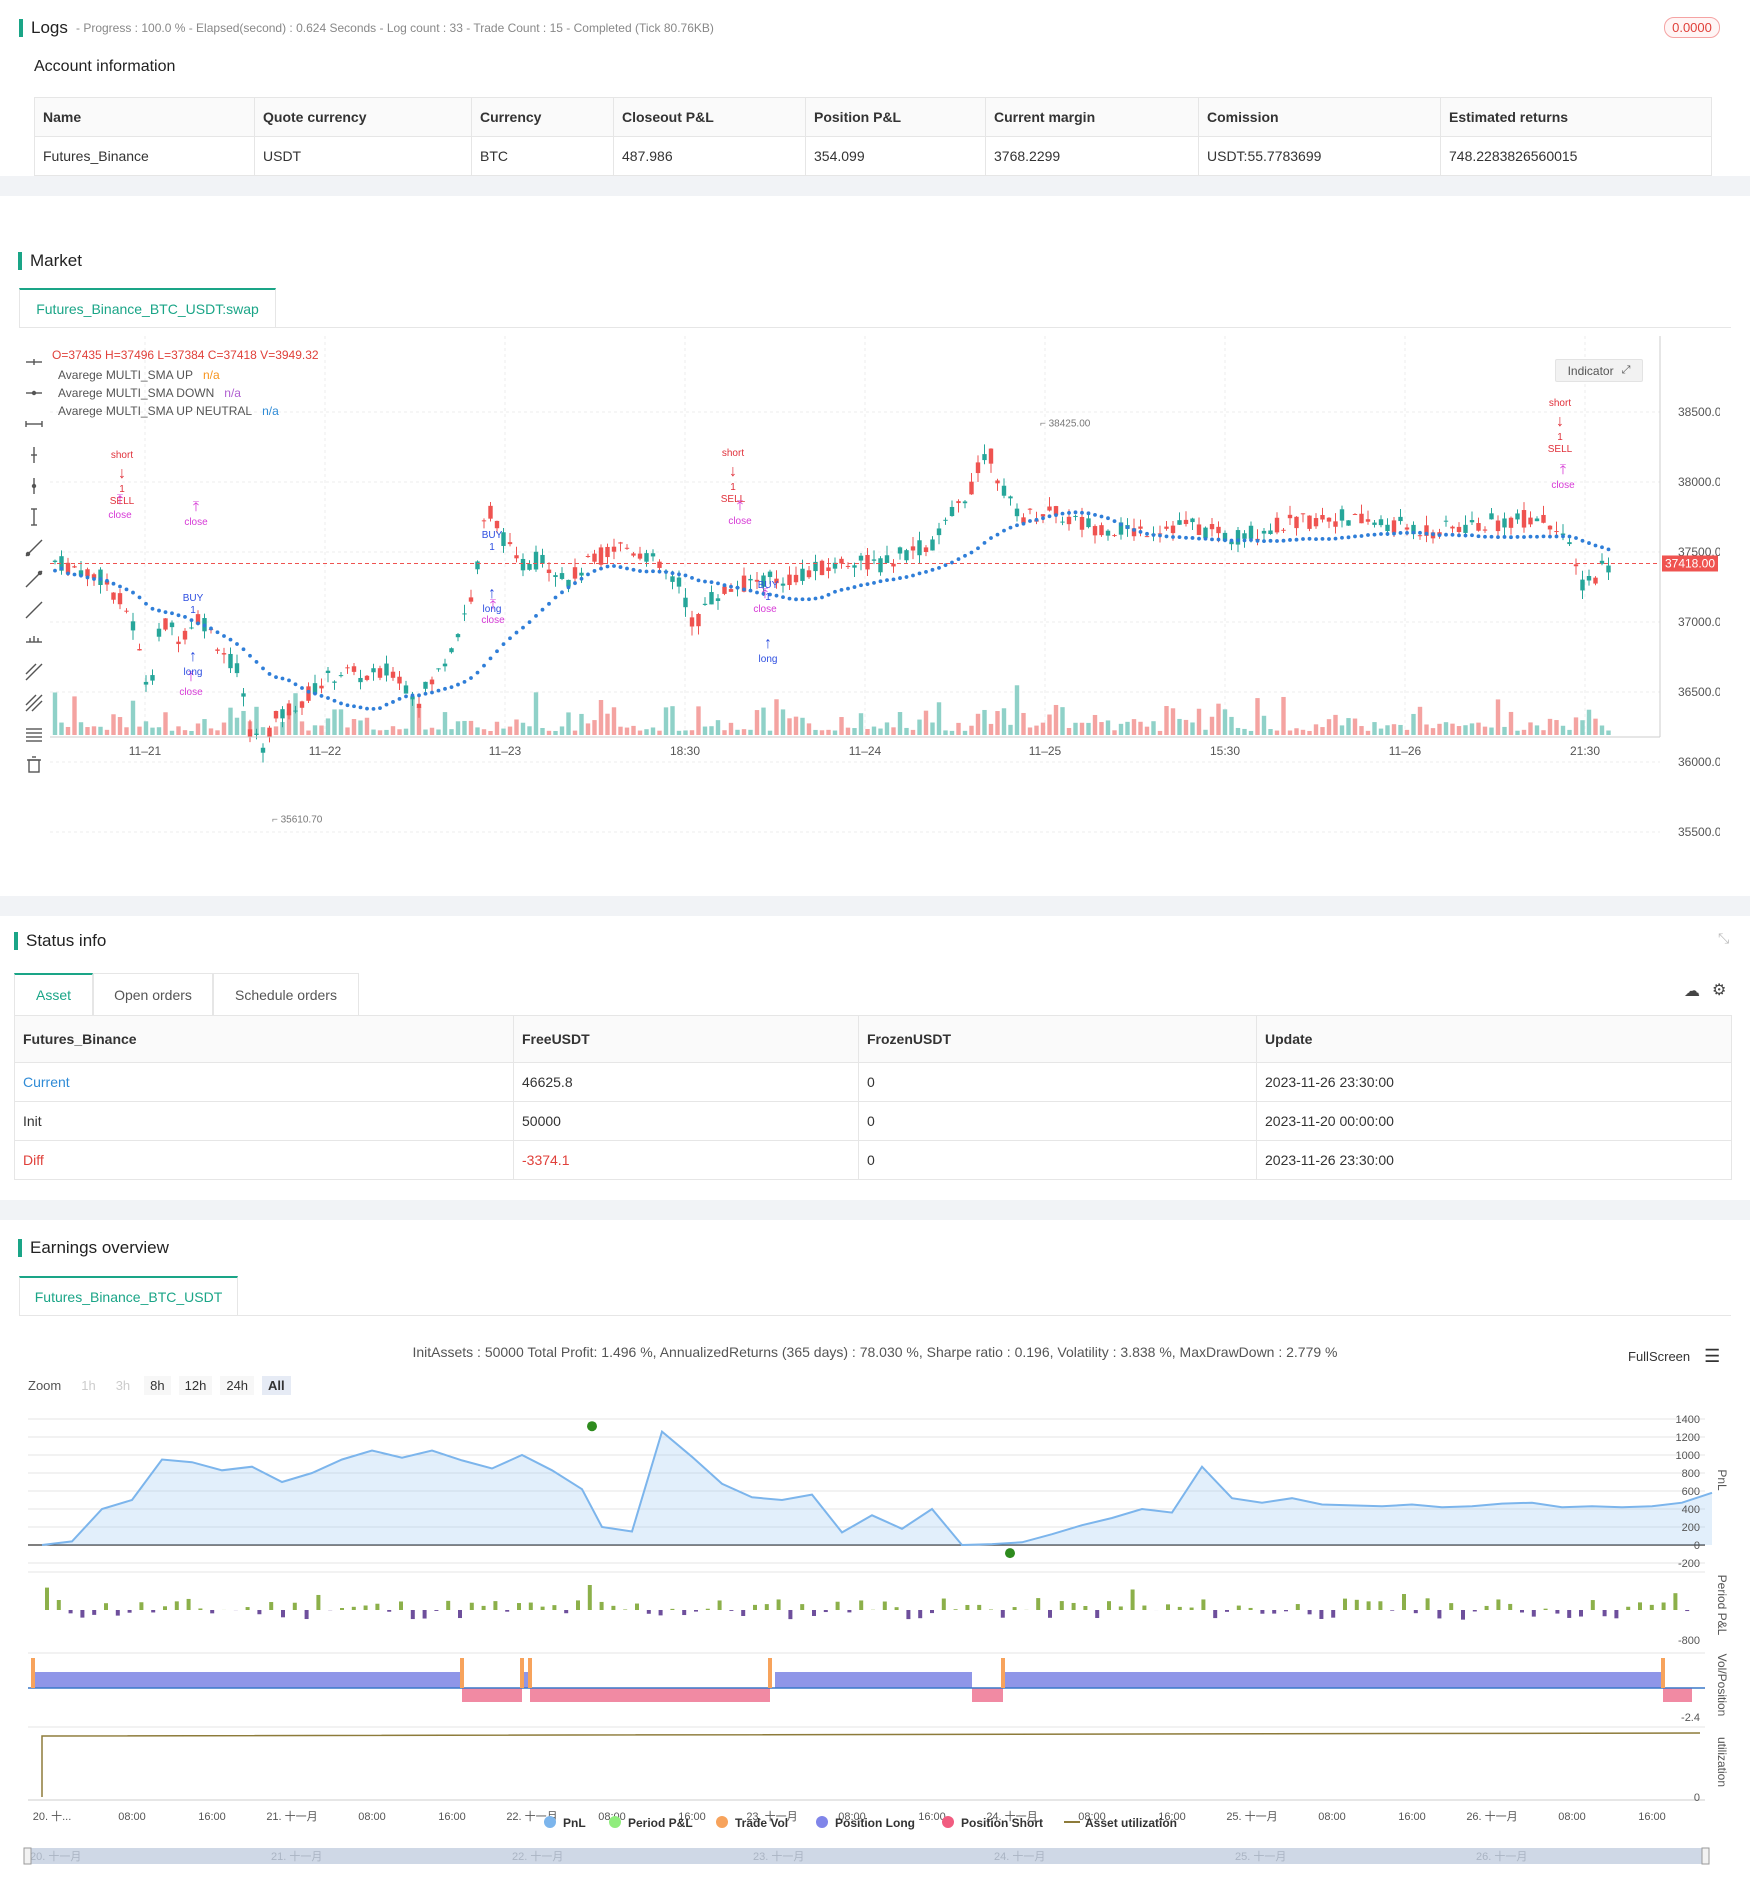 The image size is (1750, 1899). What do you see at coordinates (53, 994) in the screenshot?
I see `tab-asset: Asset` at bounding box center [53, 994].